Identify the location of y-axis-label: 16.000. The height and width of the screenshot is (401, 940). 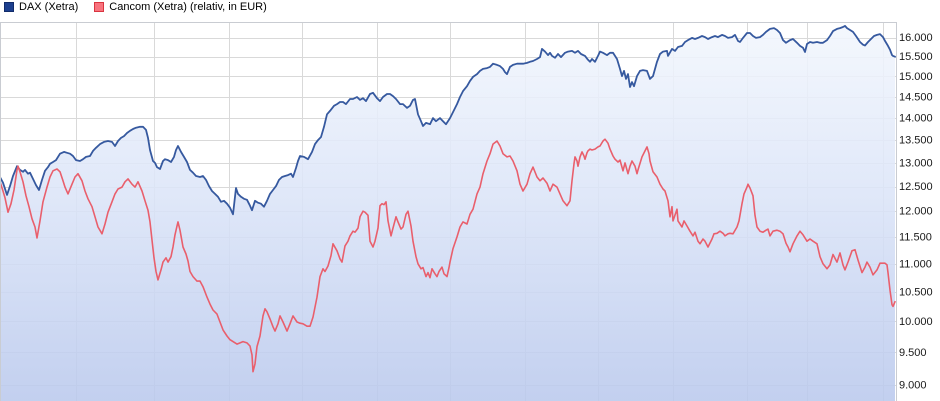
(916, 38).